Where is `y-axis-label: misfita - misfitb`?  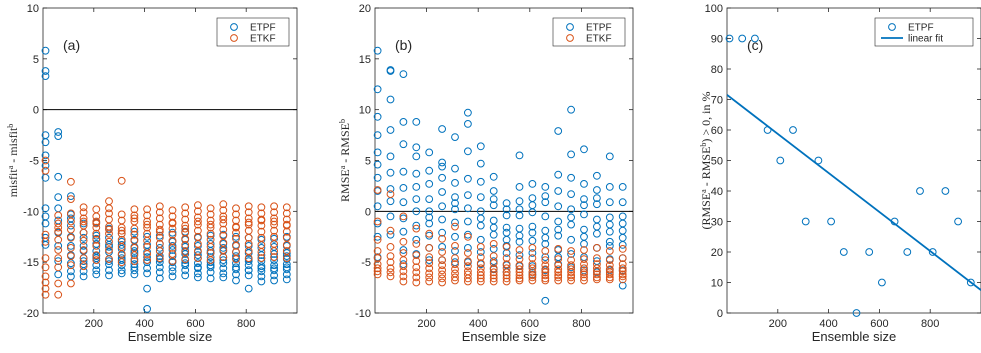 y-axis-label: misfita - misfitb is located at coordinates (13, 161).